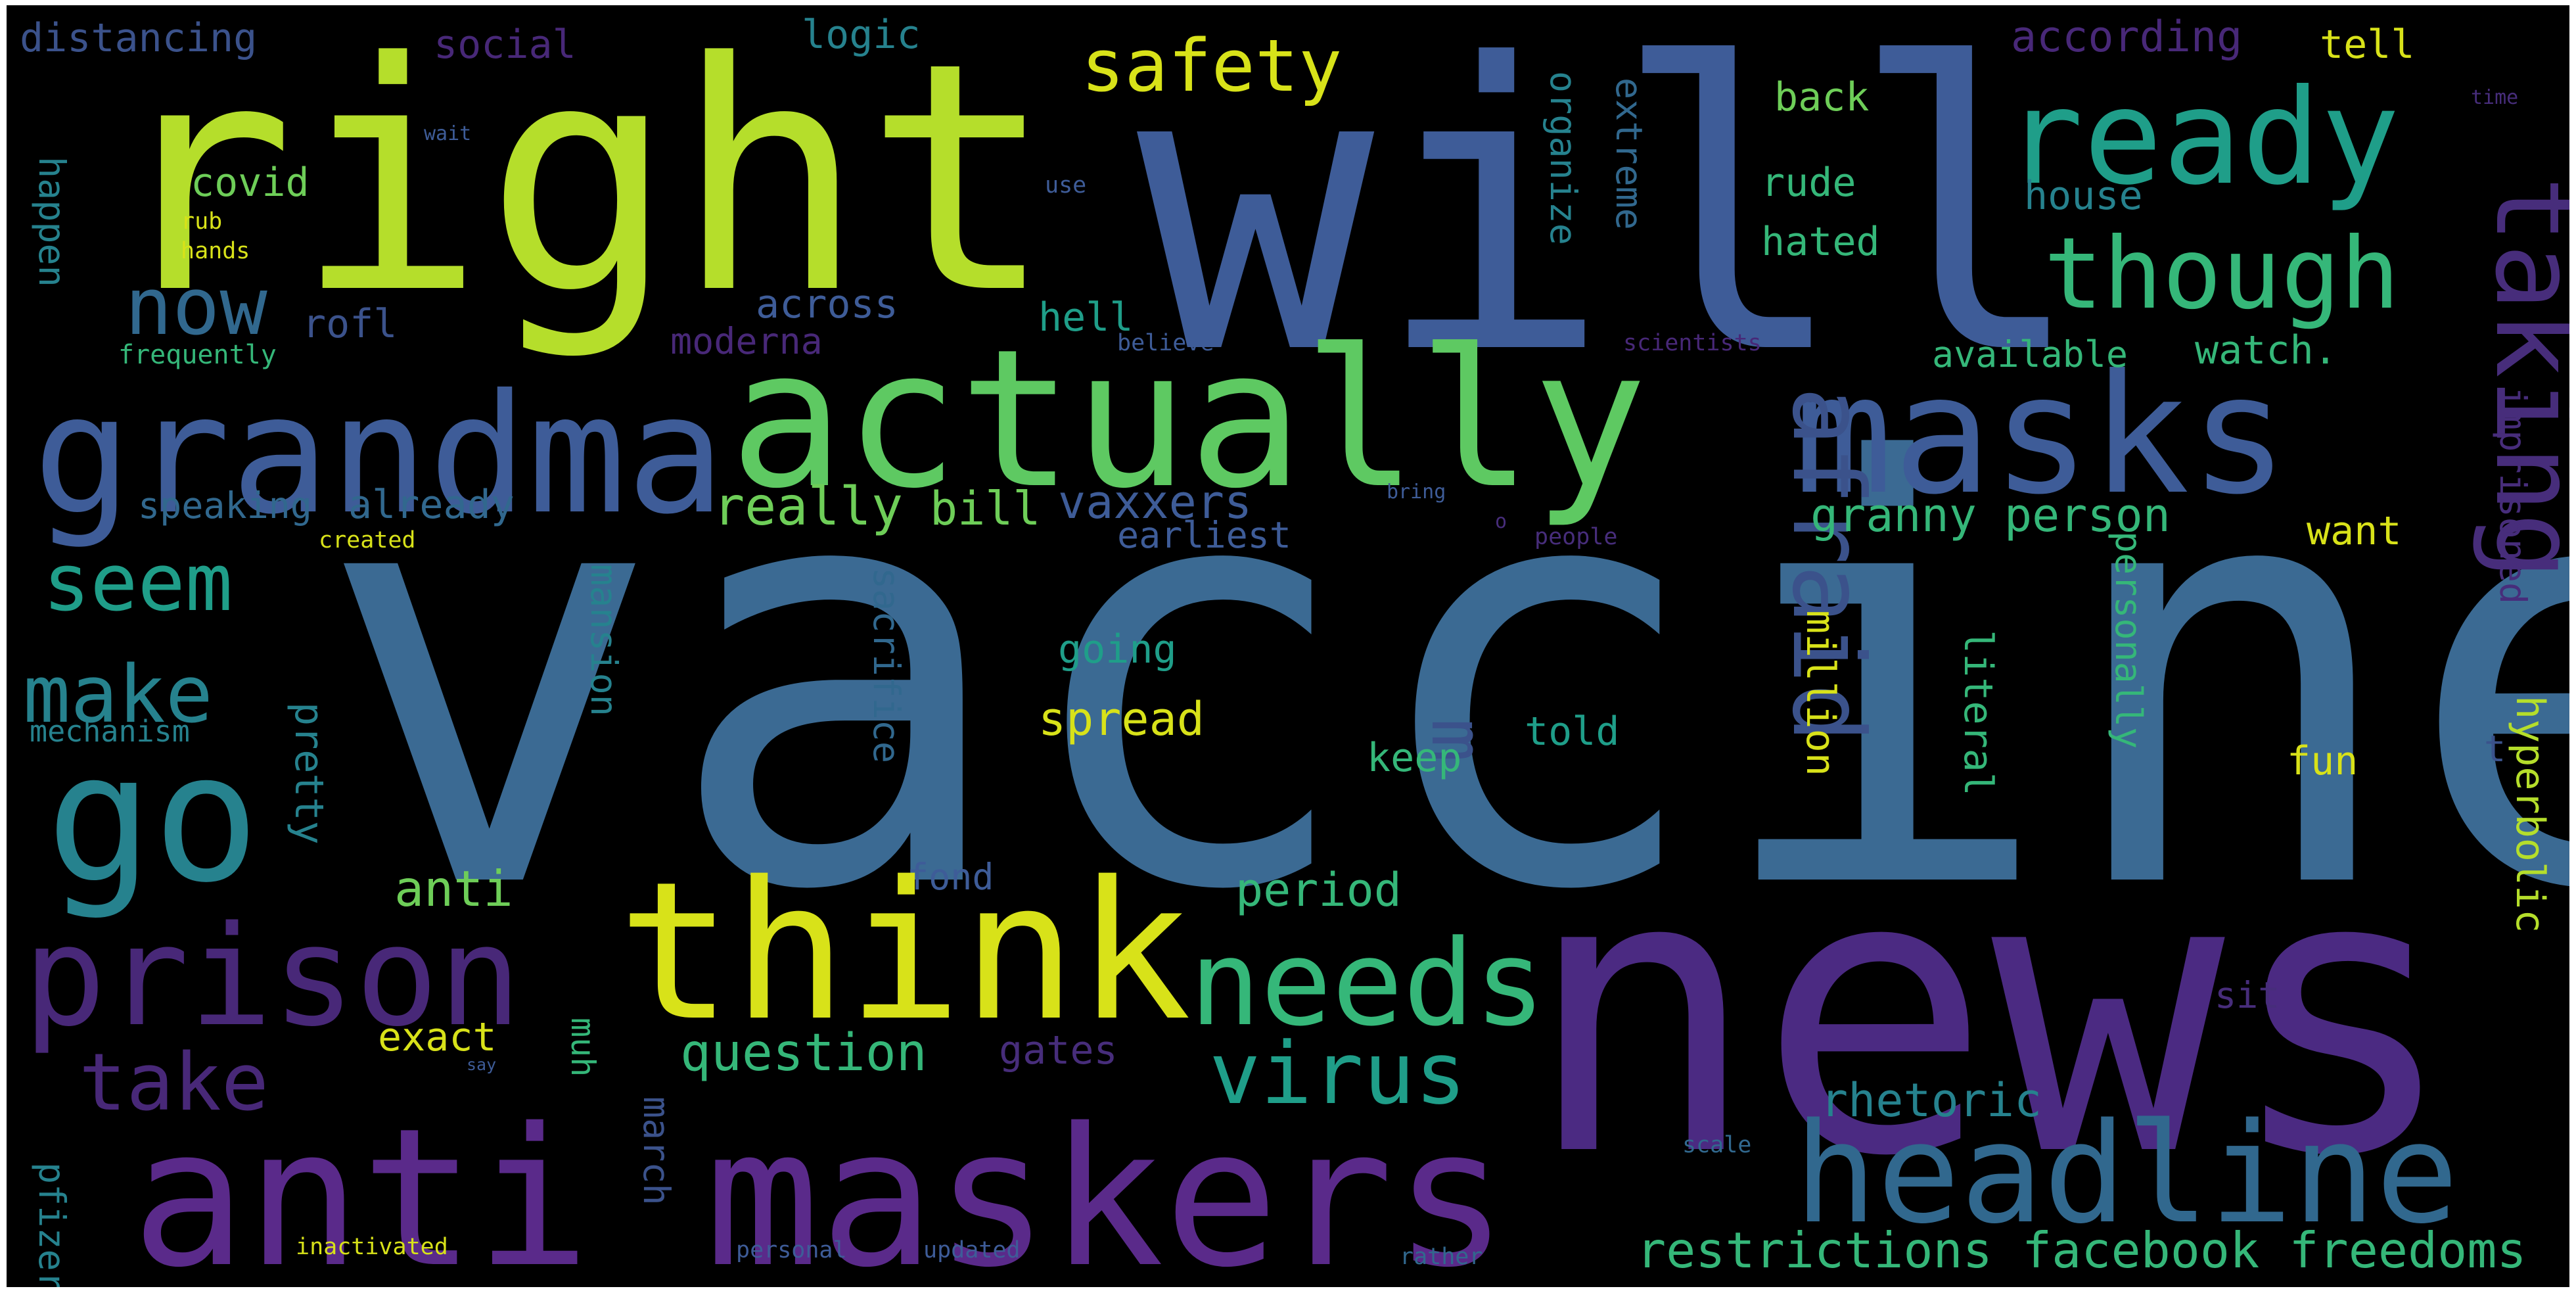 This screenshot has height=1293, width=2576. Describe the element at coordinates (1204, 535) in the screenshot. I see `word-earliest: earliest` at that location.